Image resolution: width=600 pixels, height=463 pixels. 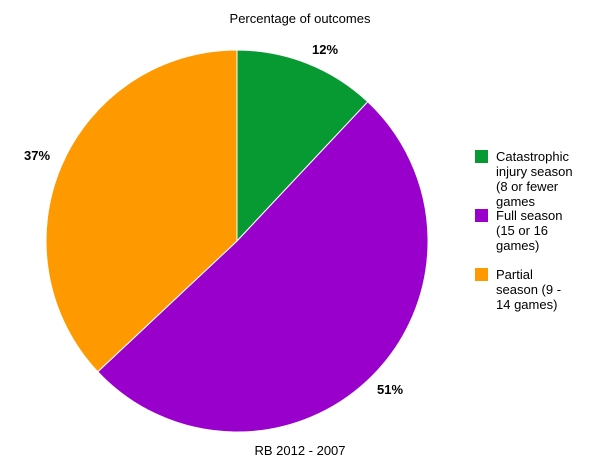 I want to click on slice-value-label-1: 12%, so click(x=325, y=49).